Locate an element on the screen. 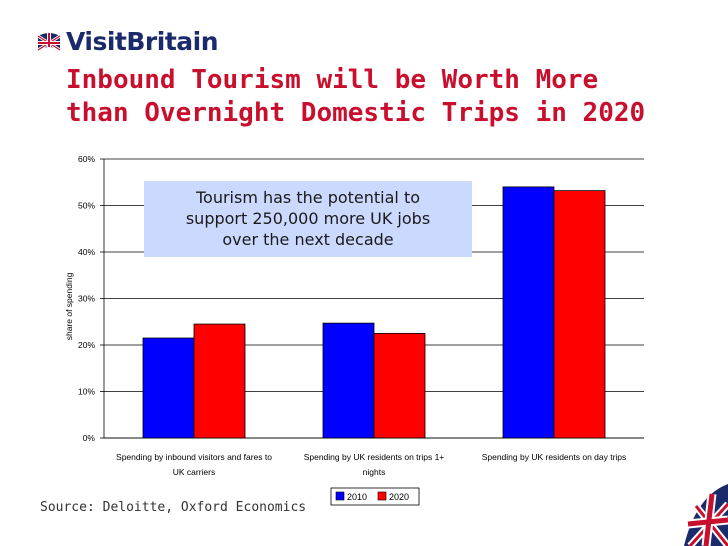  y-tick-label: 40% is located at coordinates (86, 252).